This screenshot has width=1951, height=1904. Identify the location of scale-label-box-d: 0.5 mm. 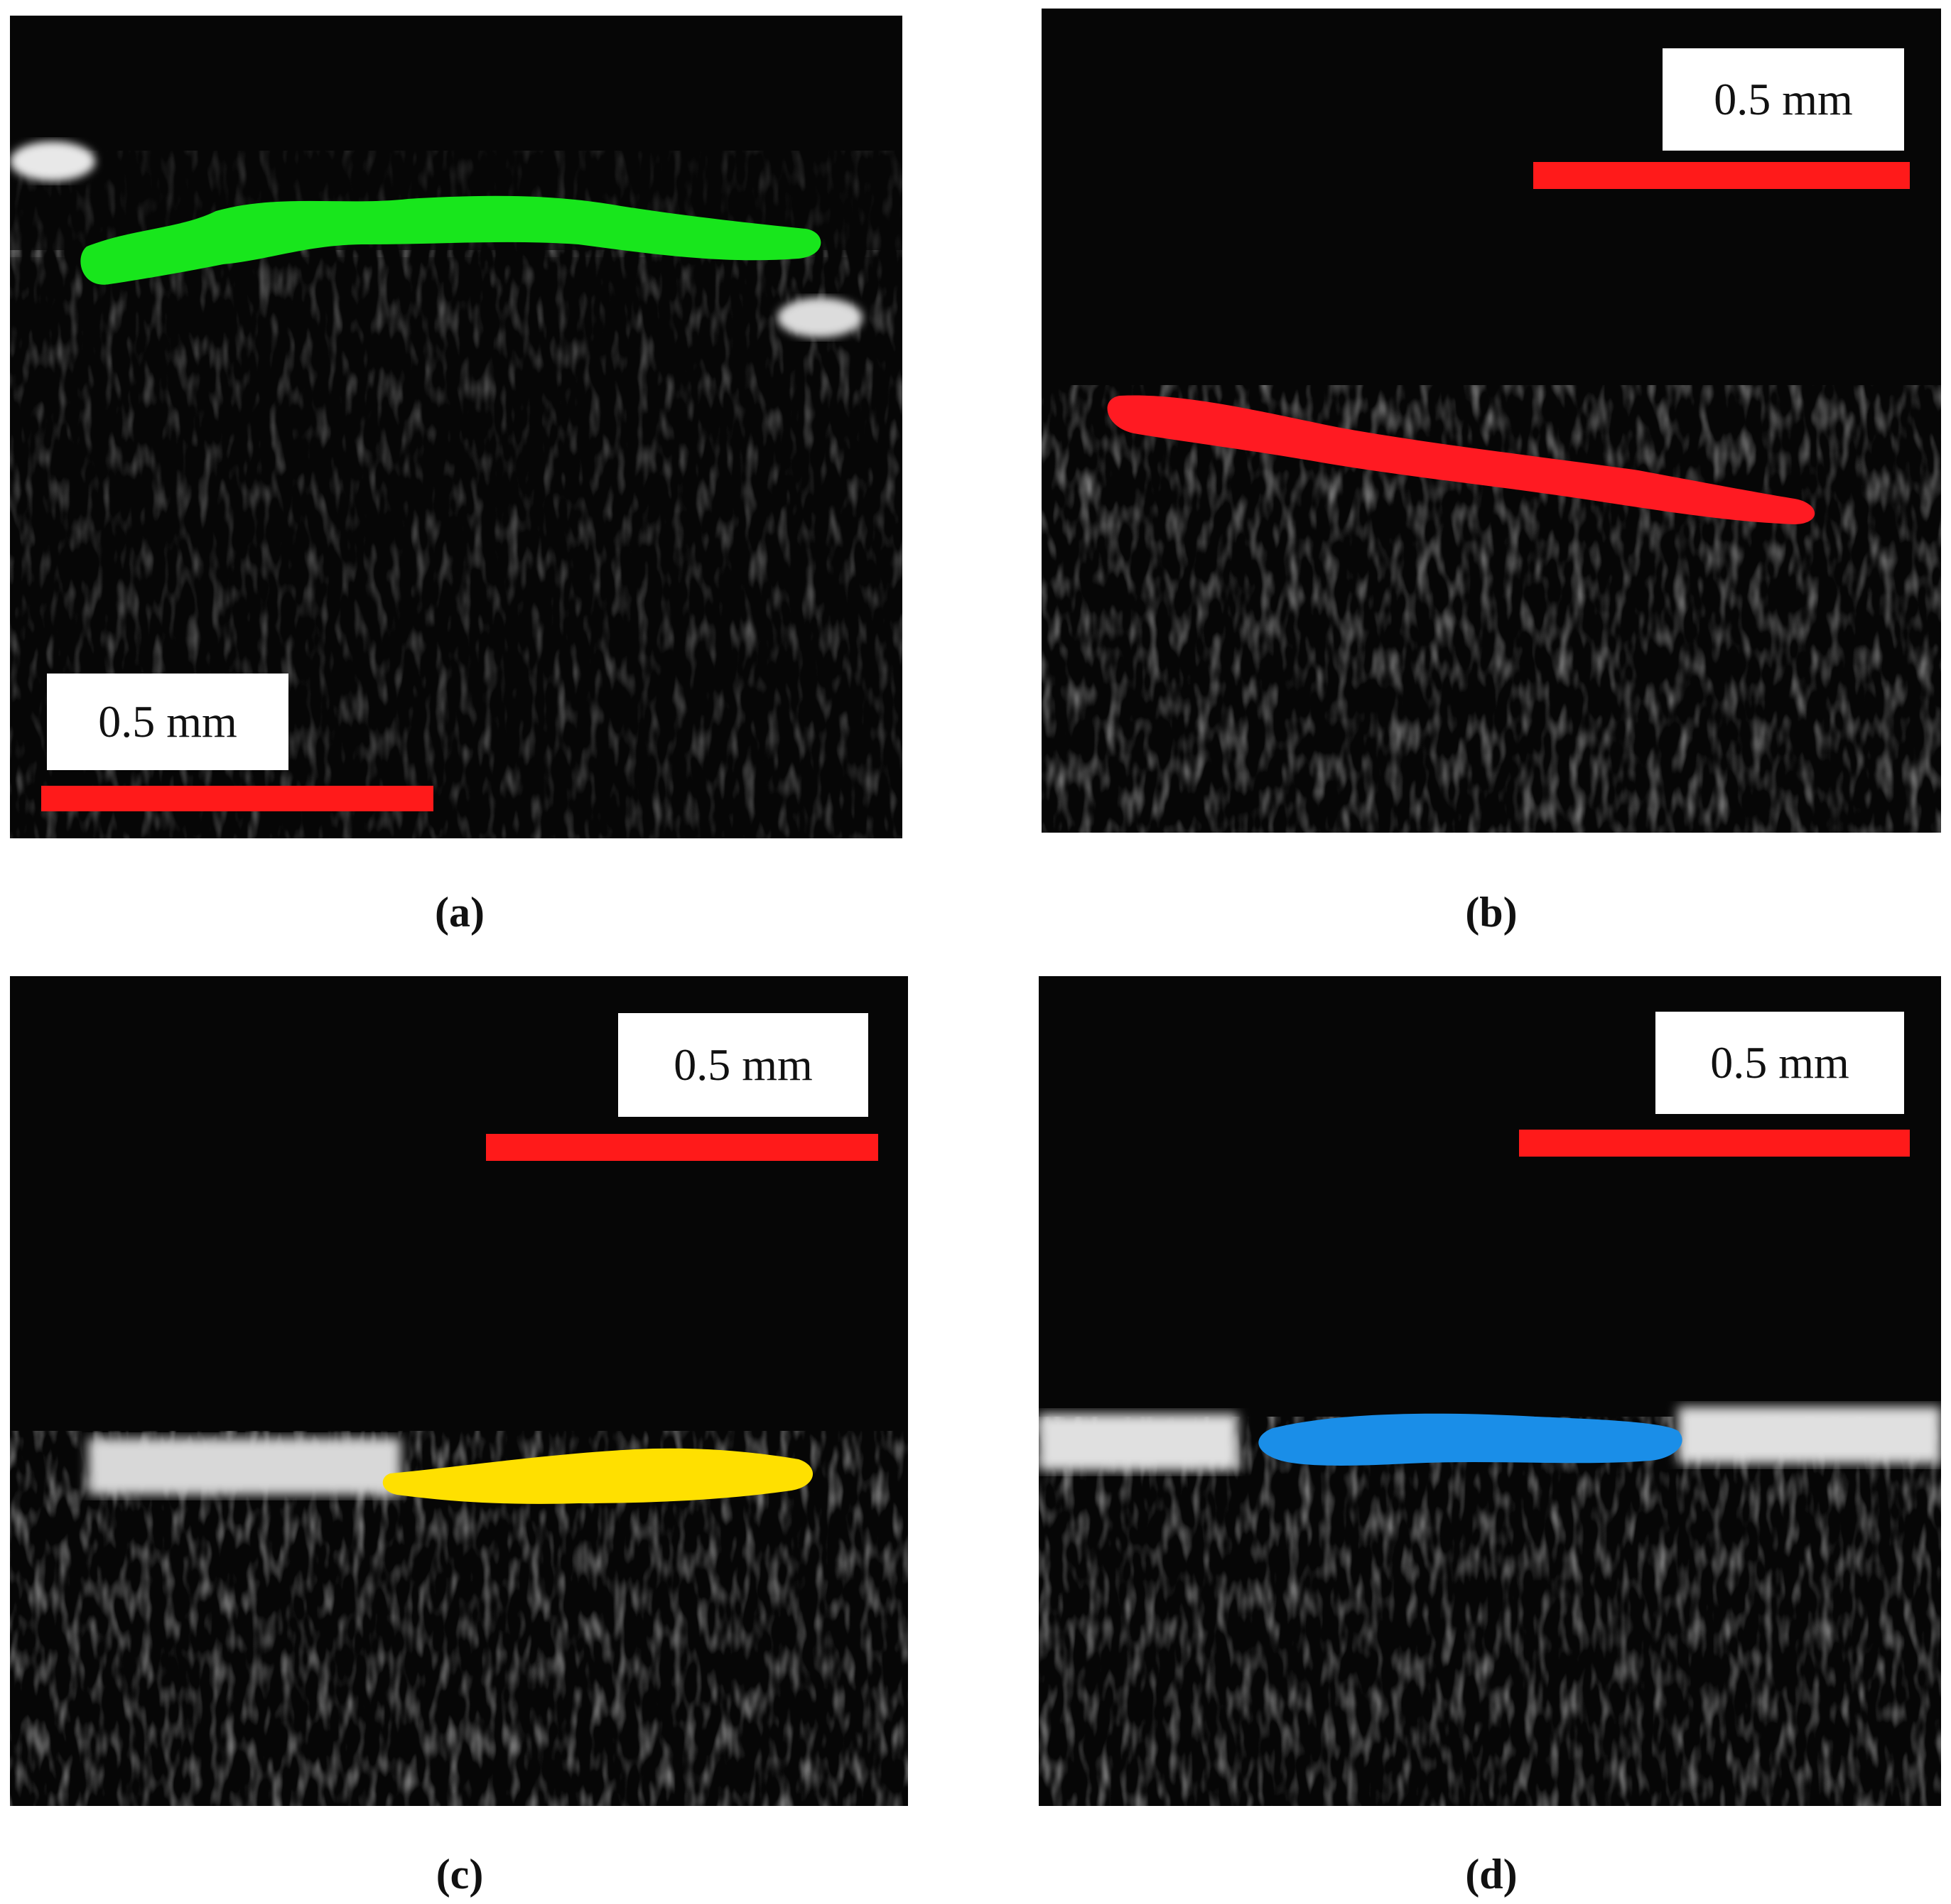
(1779, 1063).